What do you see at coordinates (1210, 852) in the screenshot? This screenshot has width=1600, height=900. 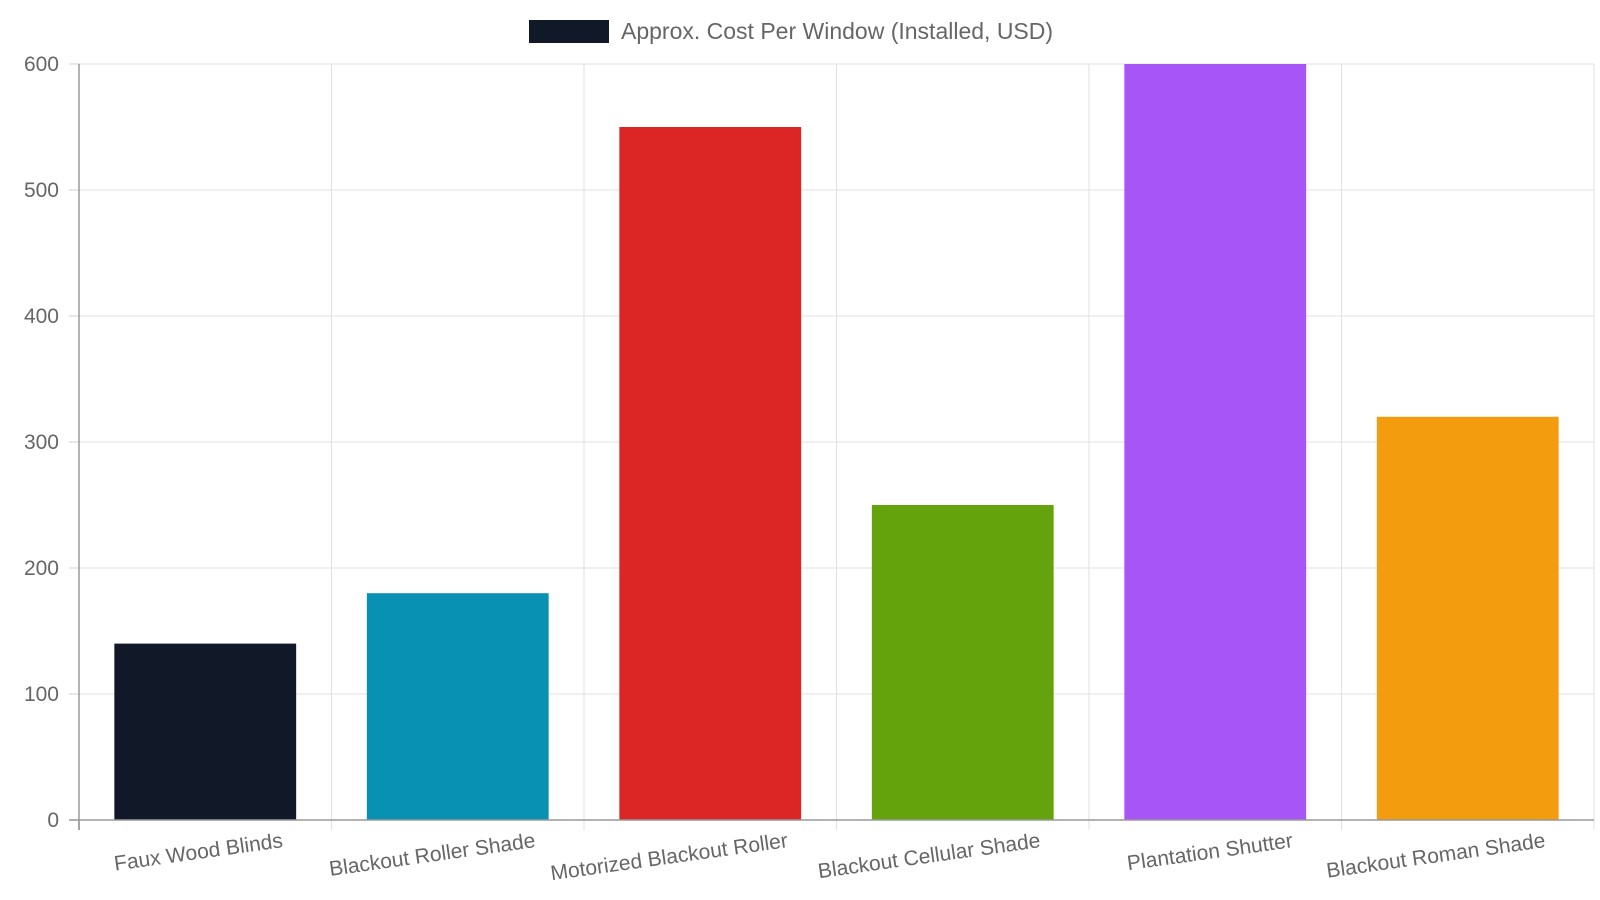 I see `x-tick-label: Plantation Shutter` at bounding box center [1210, 852].